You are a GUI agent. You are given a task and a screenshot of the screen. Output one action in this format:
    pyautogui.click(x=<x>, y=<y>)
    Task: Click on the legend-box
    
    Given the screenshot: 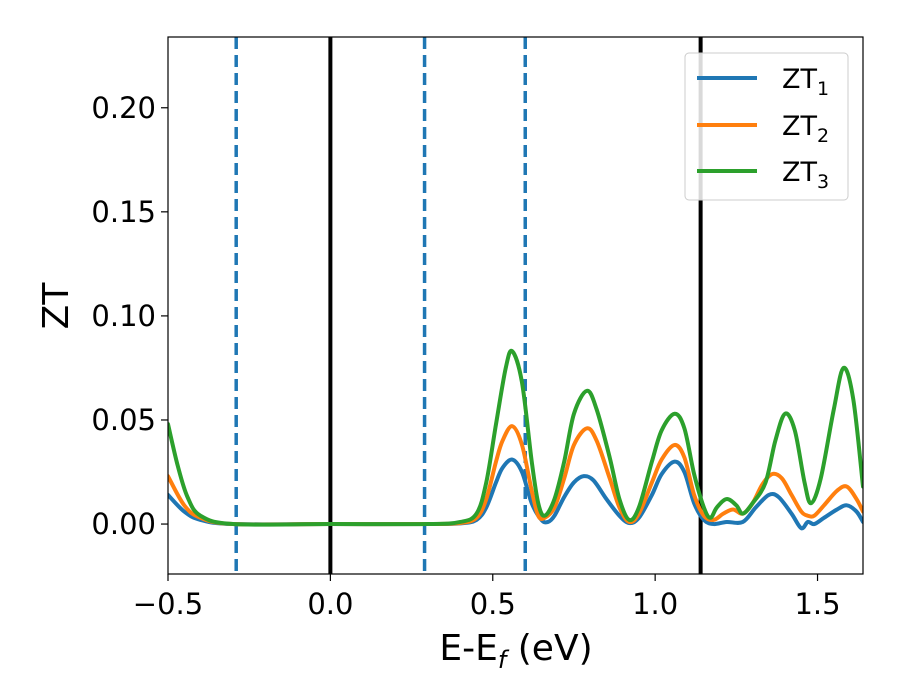 What is the action you would take?
    pyautogui.click(x=766, y=126)
    